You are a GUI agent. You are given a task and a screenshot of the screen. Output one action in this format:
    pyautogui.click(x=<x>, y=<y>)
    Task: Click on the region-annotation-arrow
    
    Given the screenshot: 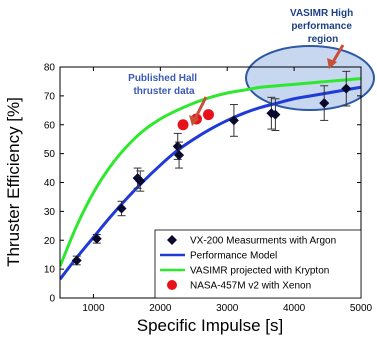 What is the action you would take?
    pyautogui.click(x=336, y=56)
    